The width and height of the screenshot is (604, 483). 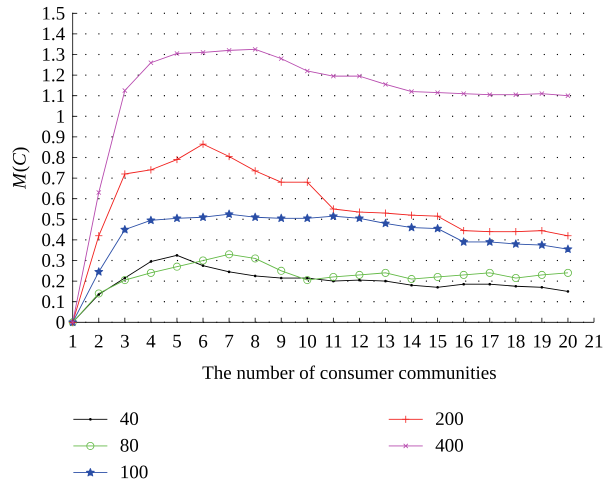 What do you see at coordinates (438, 341) in the screenshot?
I see `x-tick-label: 15` at bounding box center [438, 341].